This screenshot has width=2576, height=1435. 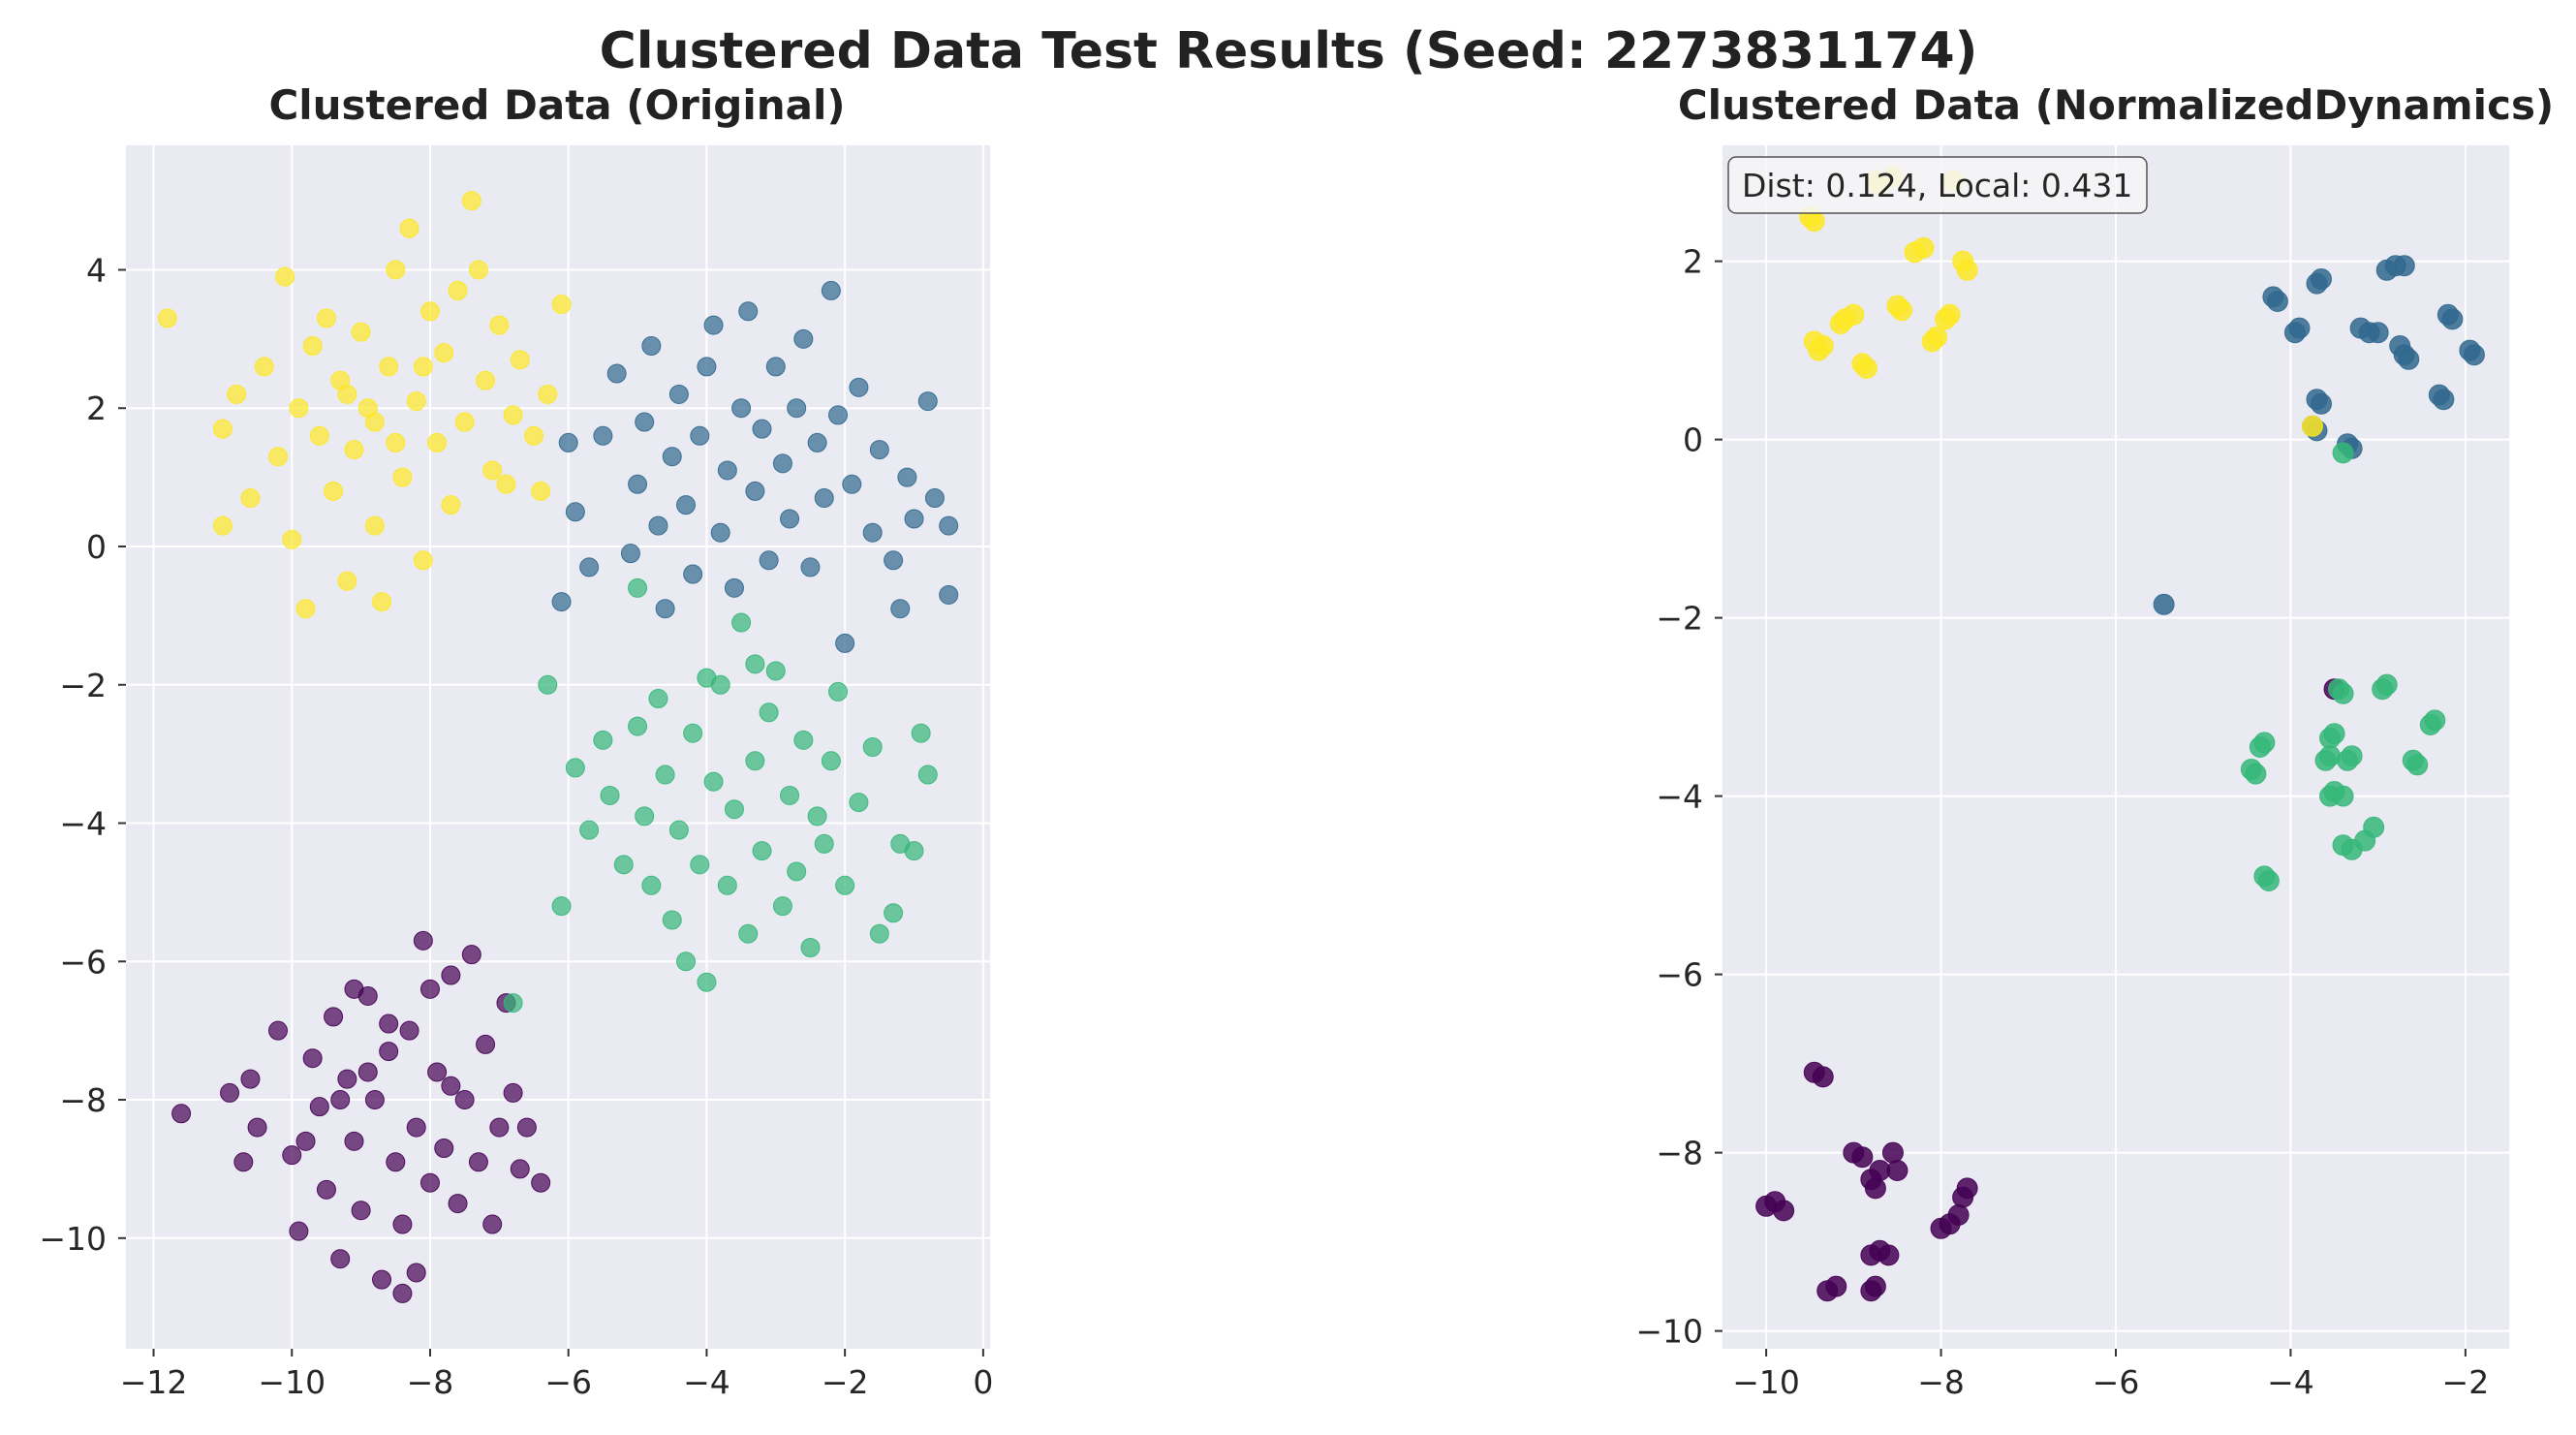 What do you see at coordinates (2466, 1382) in the screenshot?
I see `normalized-x-tick-label: −2` at bounding box center [2466, 1382].